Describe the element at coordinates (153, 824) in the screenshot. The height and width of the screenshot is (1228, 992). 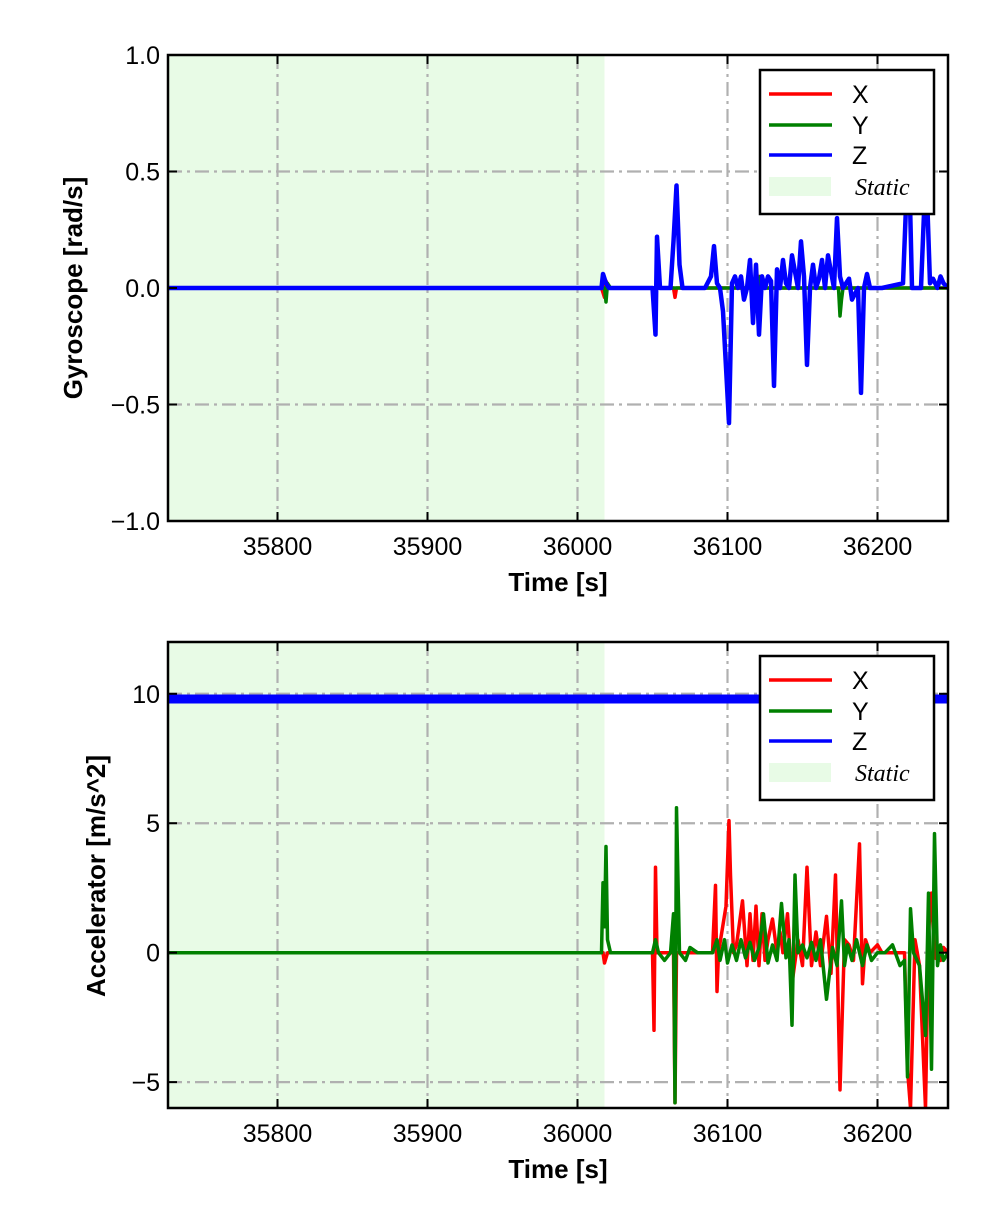
I see `y-tick-label: 5` at that location.